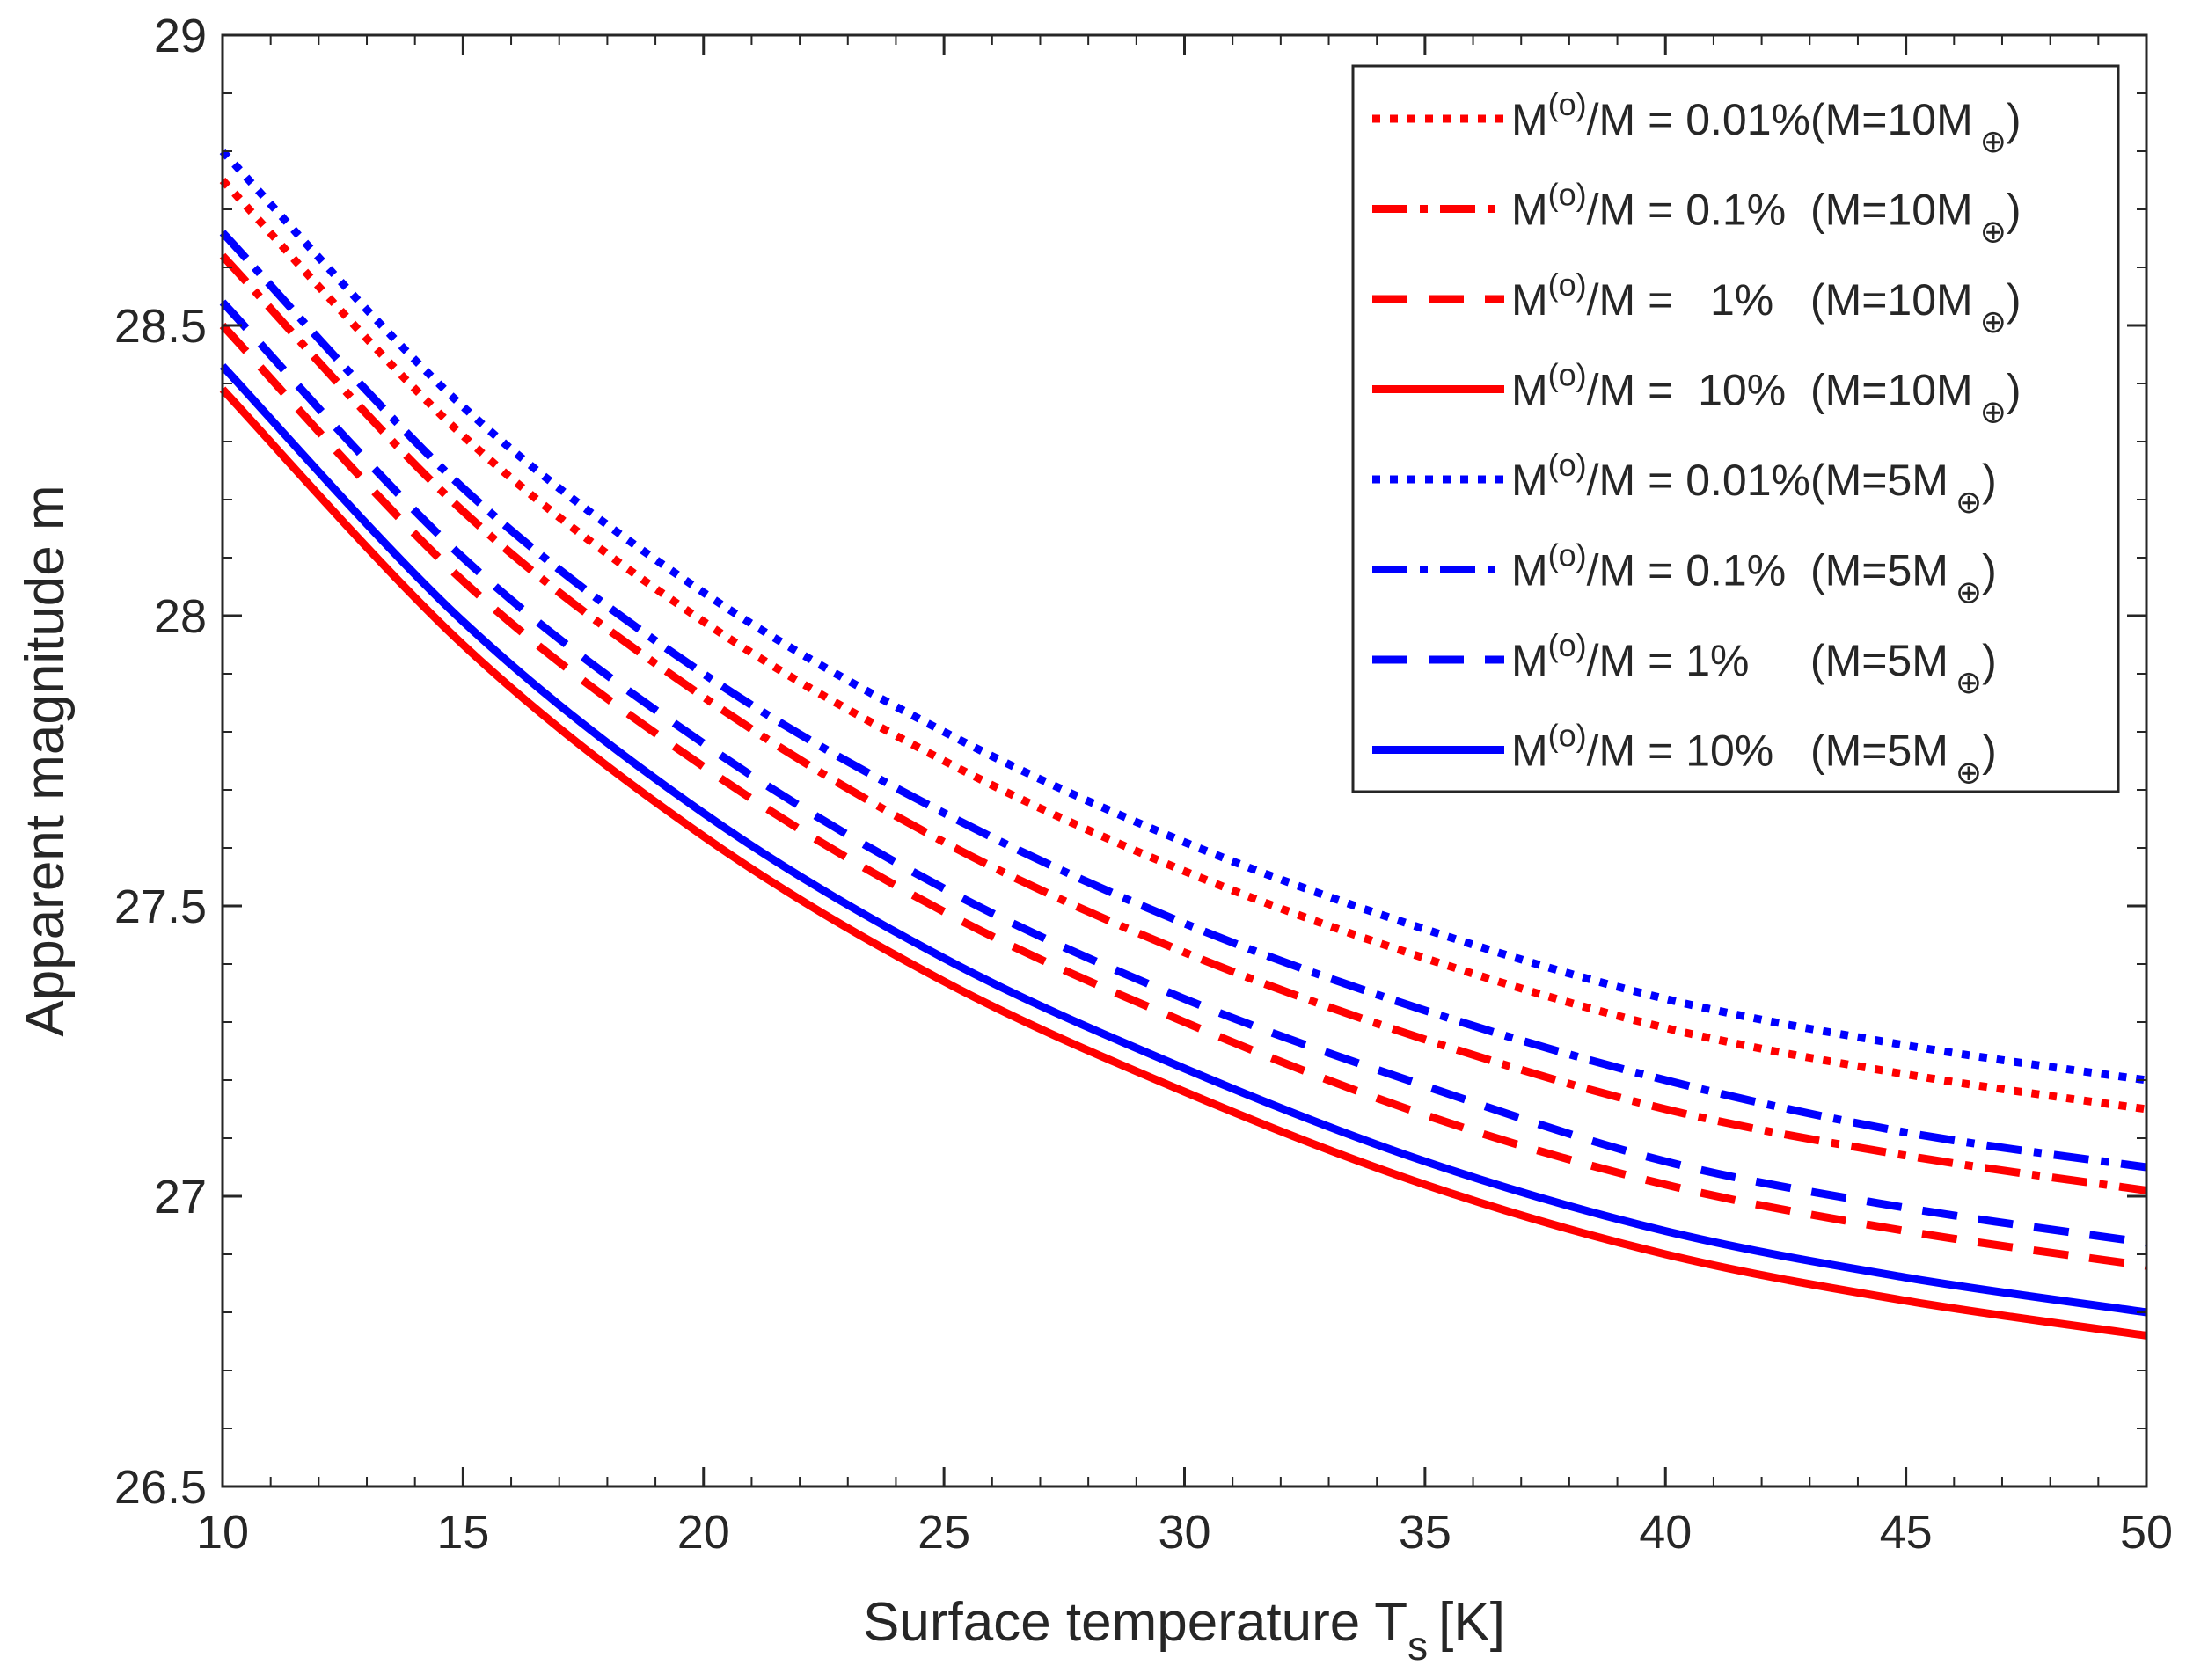 The image size is (2186, 1680). What do you see at coordinates (1425, 1532) in the screenshot?
I see `x-tick-label: 35` at bounding box center [1425, 1532].